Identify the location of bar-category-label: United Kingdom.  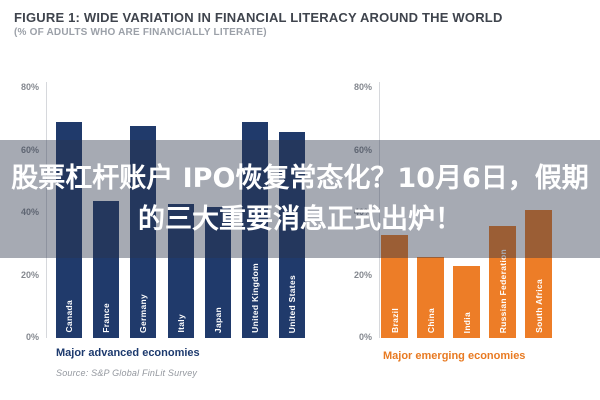
(255, 298).